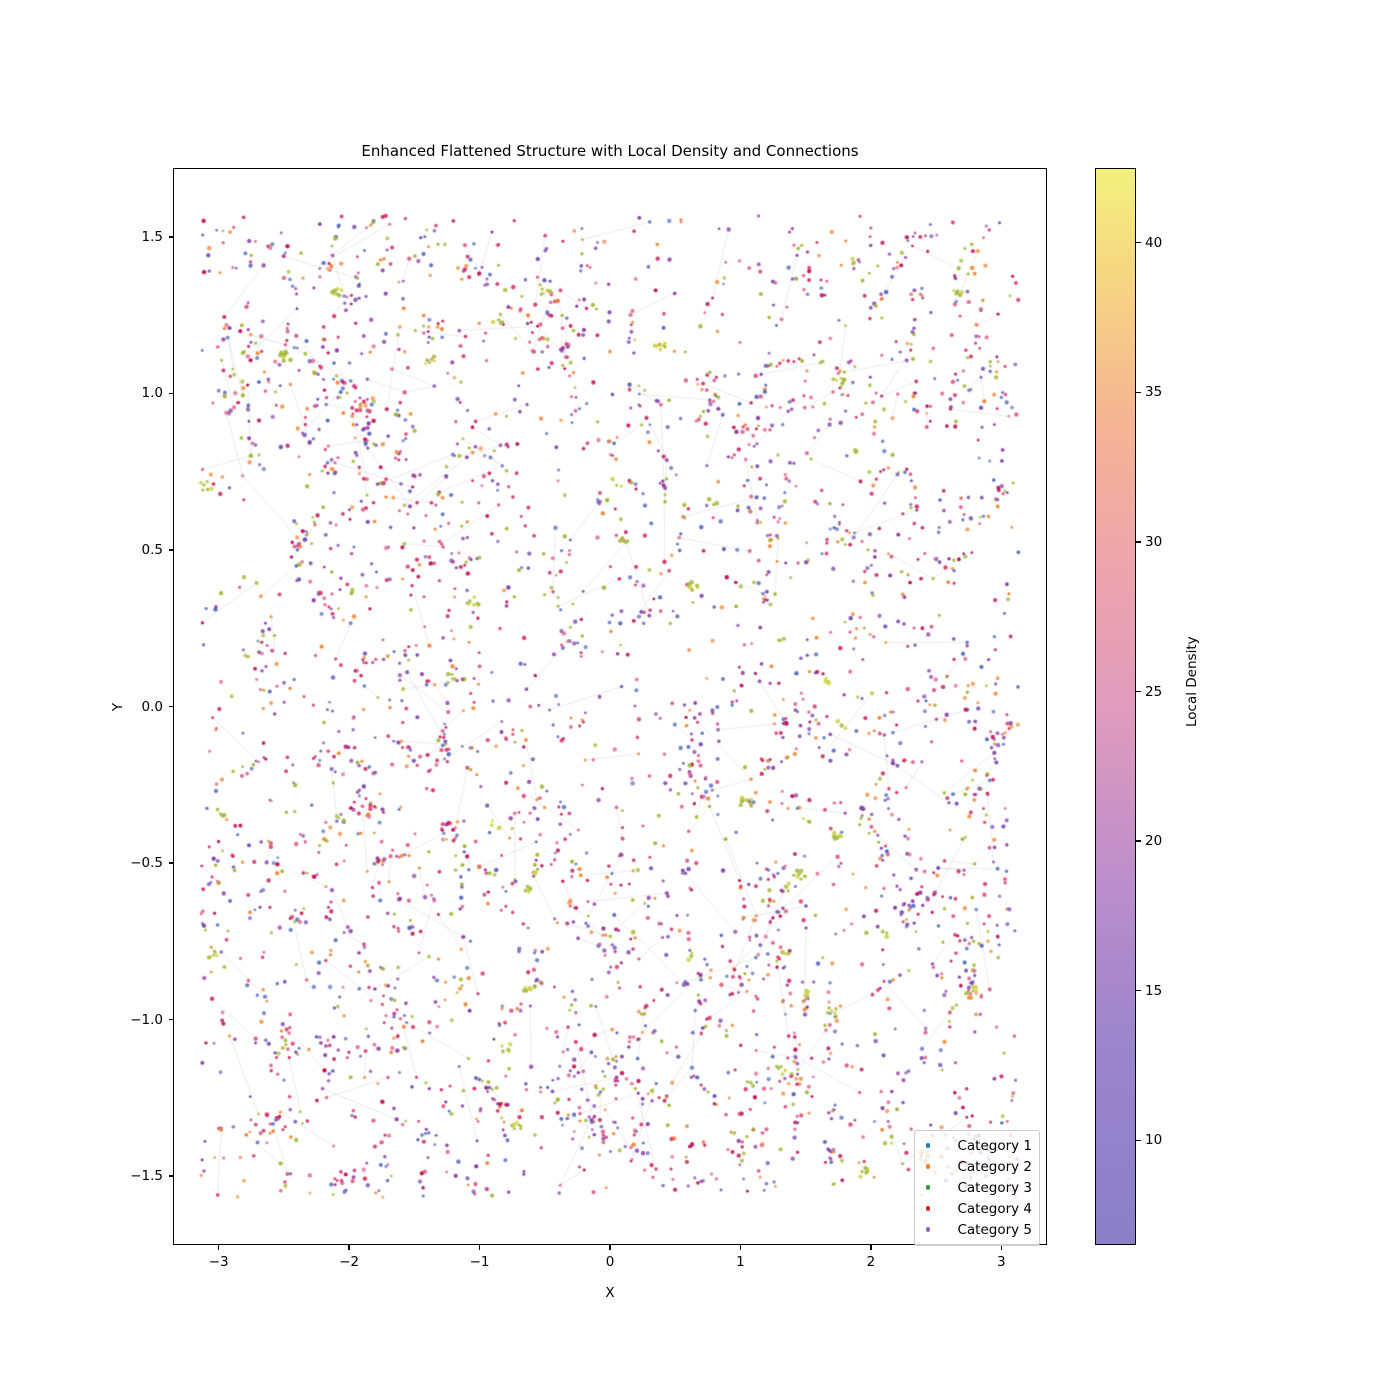  Describe the element at coordinates (349, 1262) in the screenshot. I see `x-tick-label: −2` at that location.